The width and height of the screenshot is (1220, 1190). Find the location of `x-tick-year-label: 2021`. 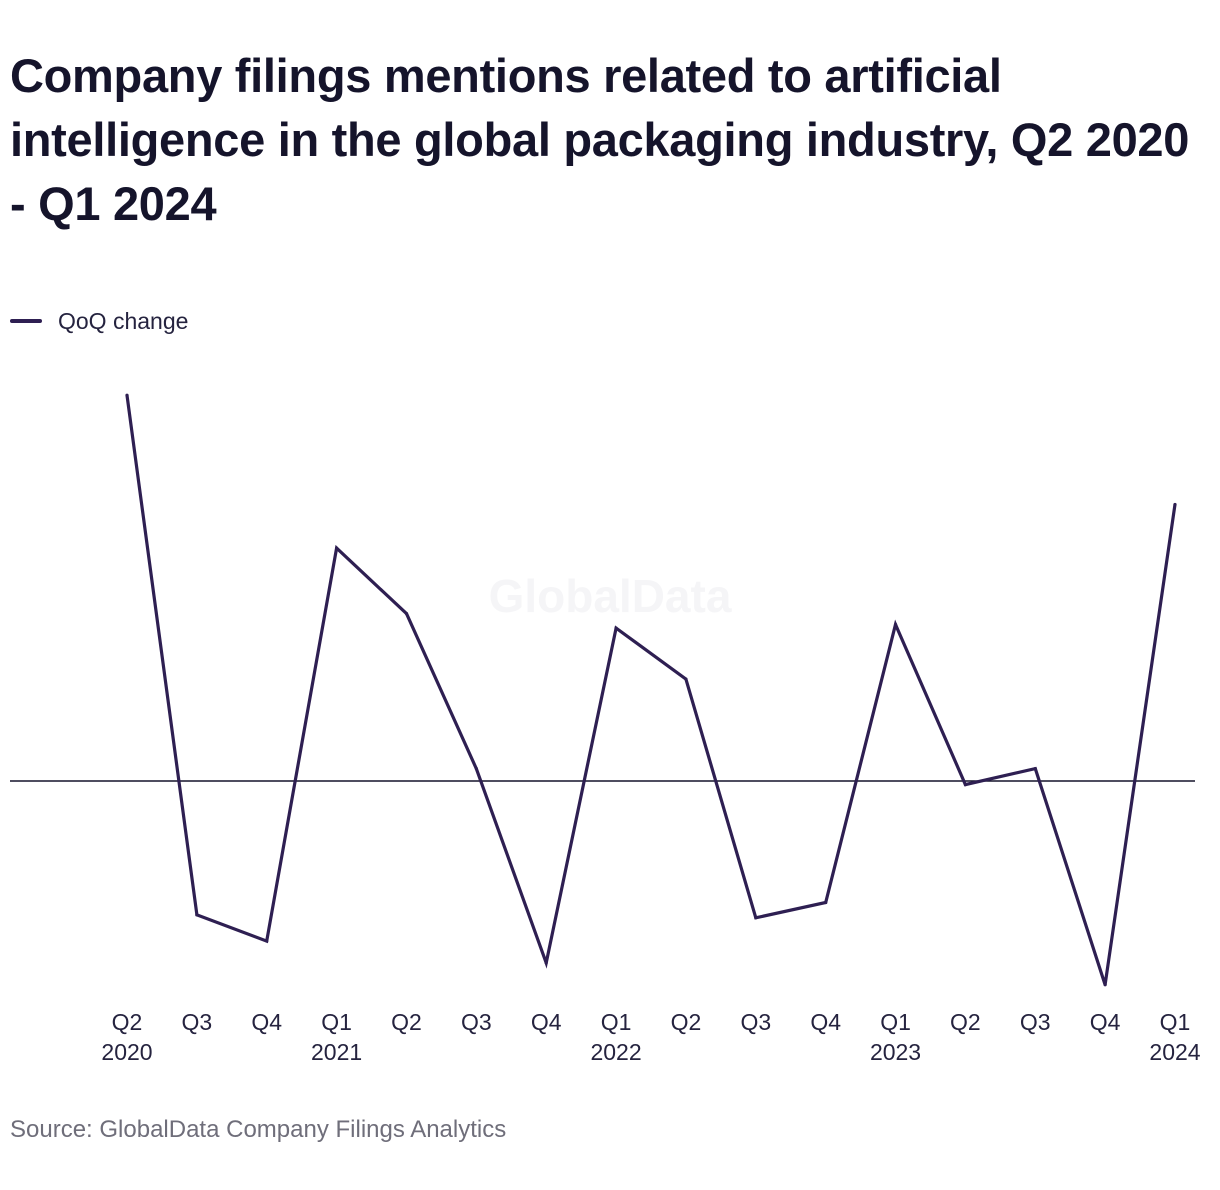

x-tick-year-label: 2021 is located at coordinates (336, 1052).